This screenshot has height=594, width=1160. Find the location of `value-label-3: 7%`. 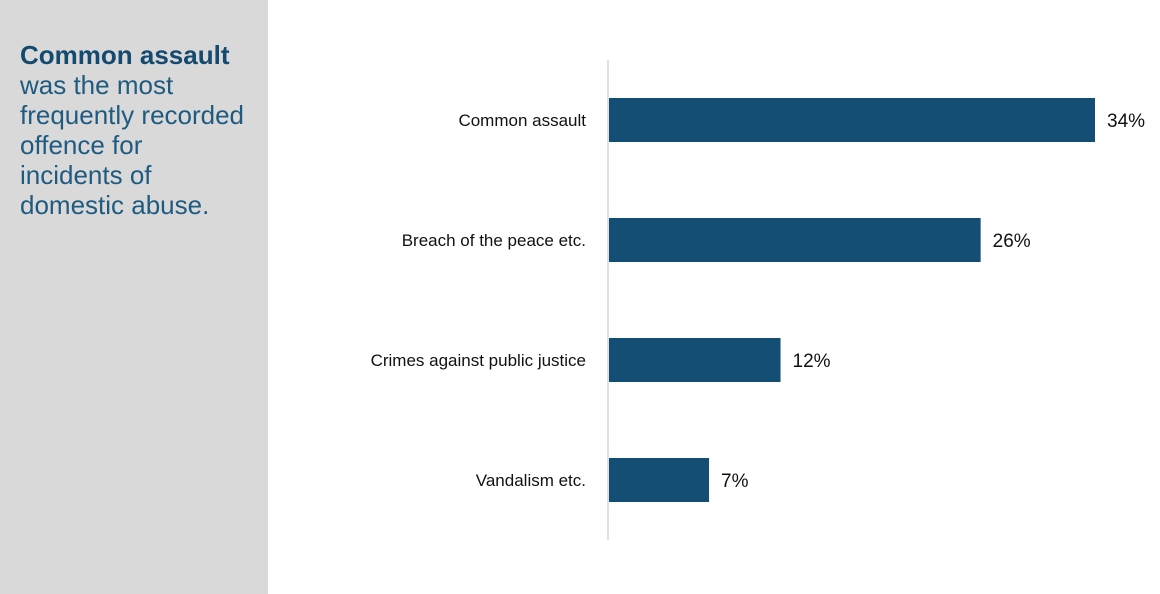

value-label-3: 7% is located at coordinates (735, 481).